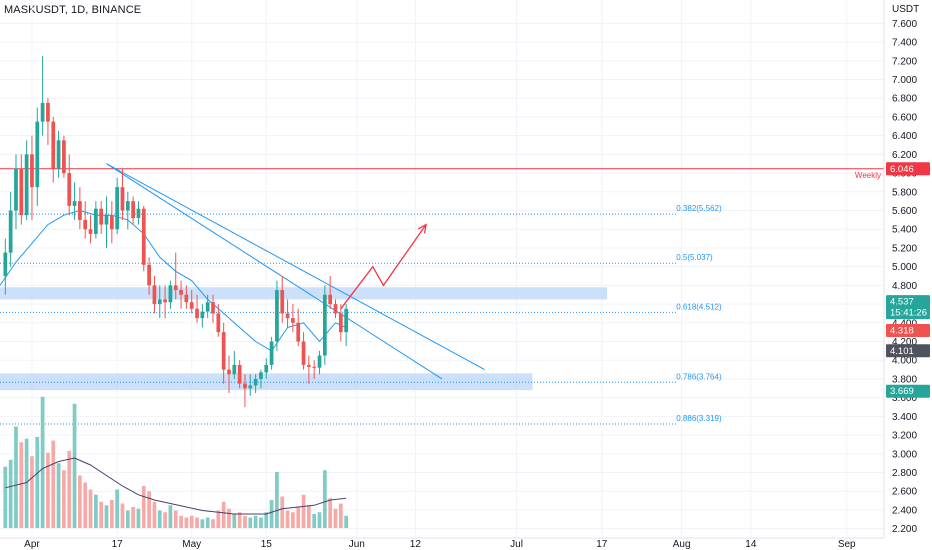  What do you see at coordinates (904, 473) in the screenshot?
I see `price-tick-label: 2.800` at bounding box center [904, 473].